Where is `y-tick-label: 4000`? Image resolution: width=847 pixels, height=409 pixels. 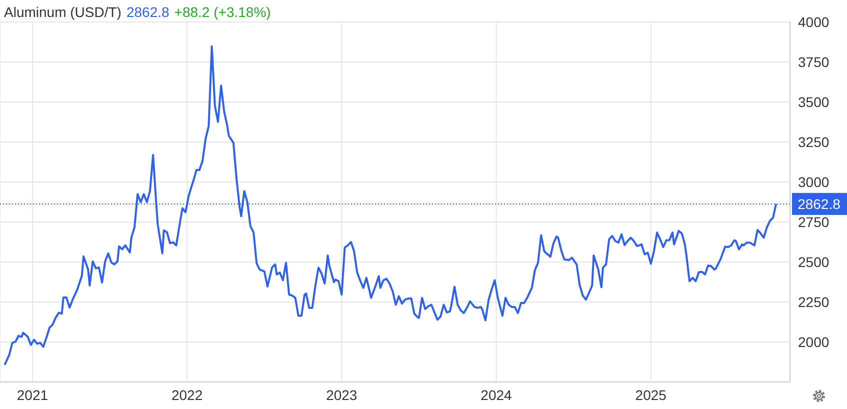
y-tick-label: 4000 is located at coordinates (814, 22).